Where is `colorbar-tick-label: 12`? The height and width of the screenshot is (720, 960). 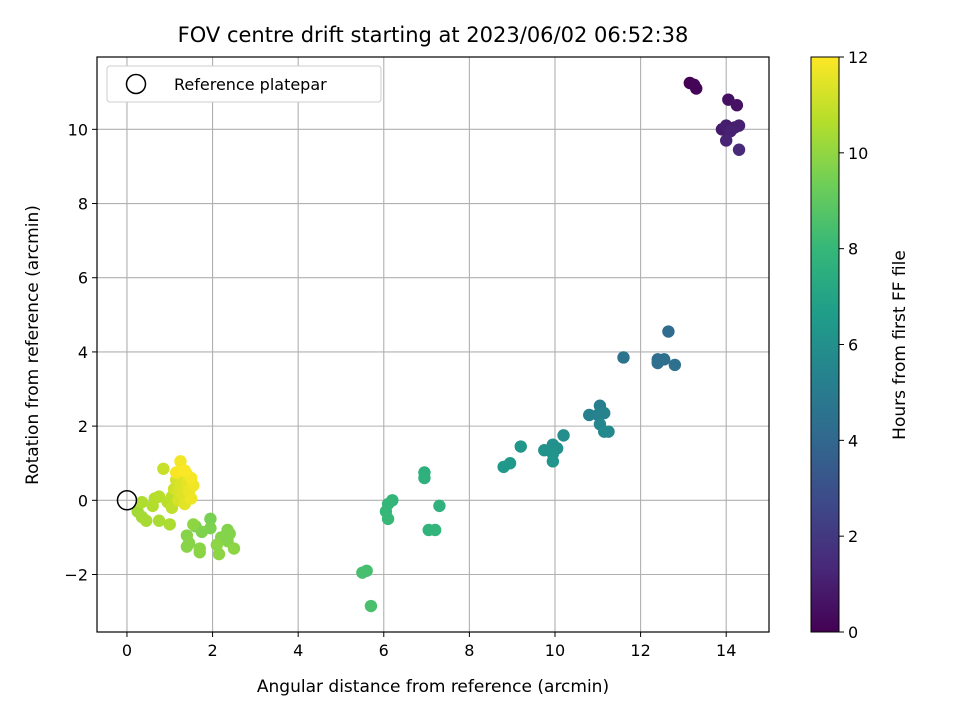 colorbar-tick-label: 12 is located at coordinates (858, 57).